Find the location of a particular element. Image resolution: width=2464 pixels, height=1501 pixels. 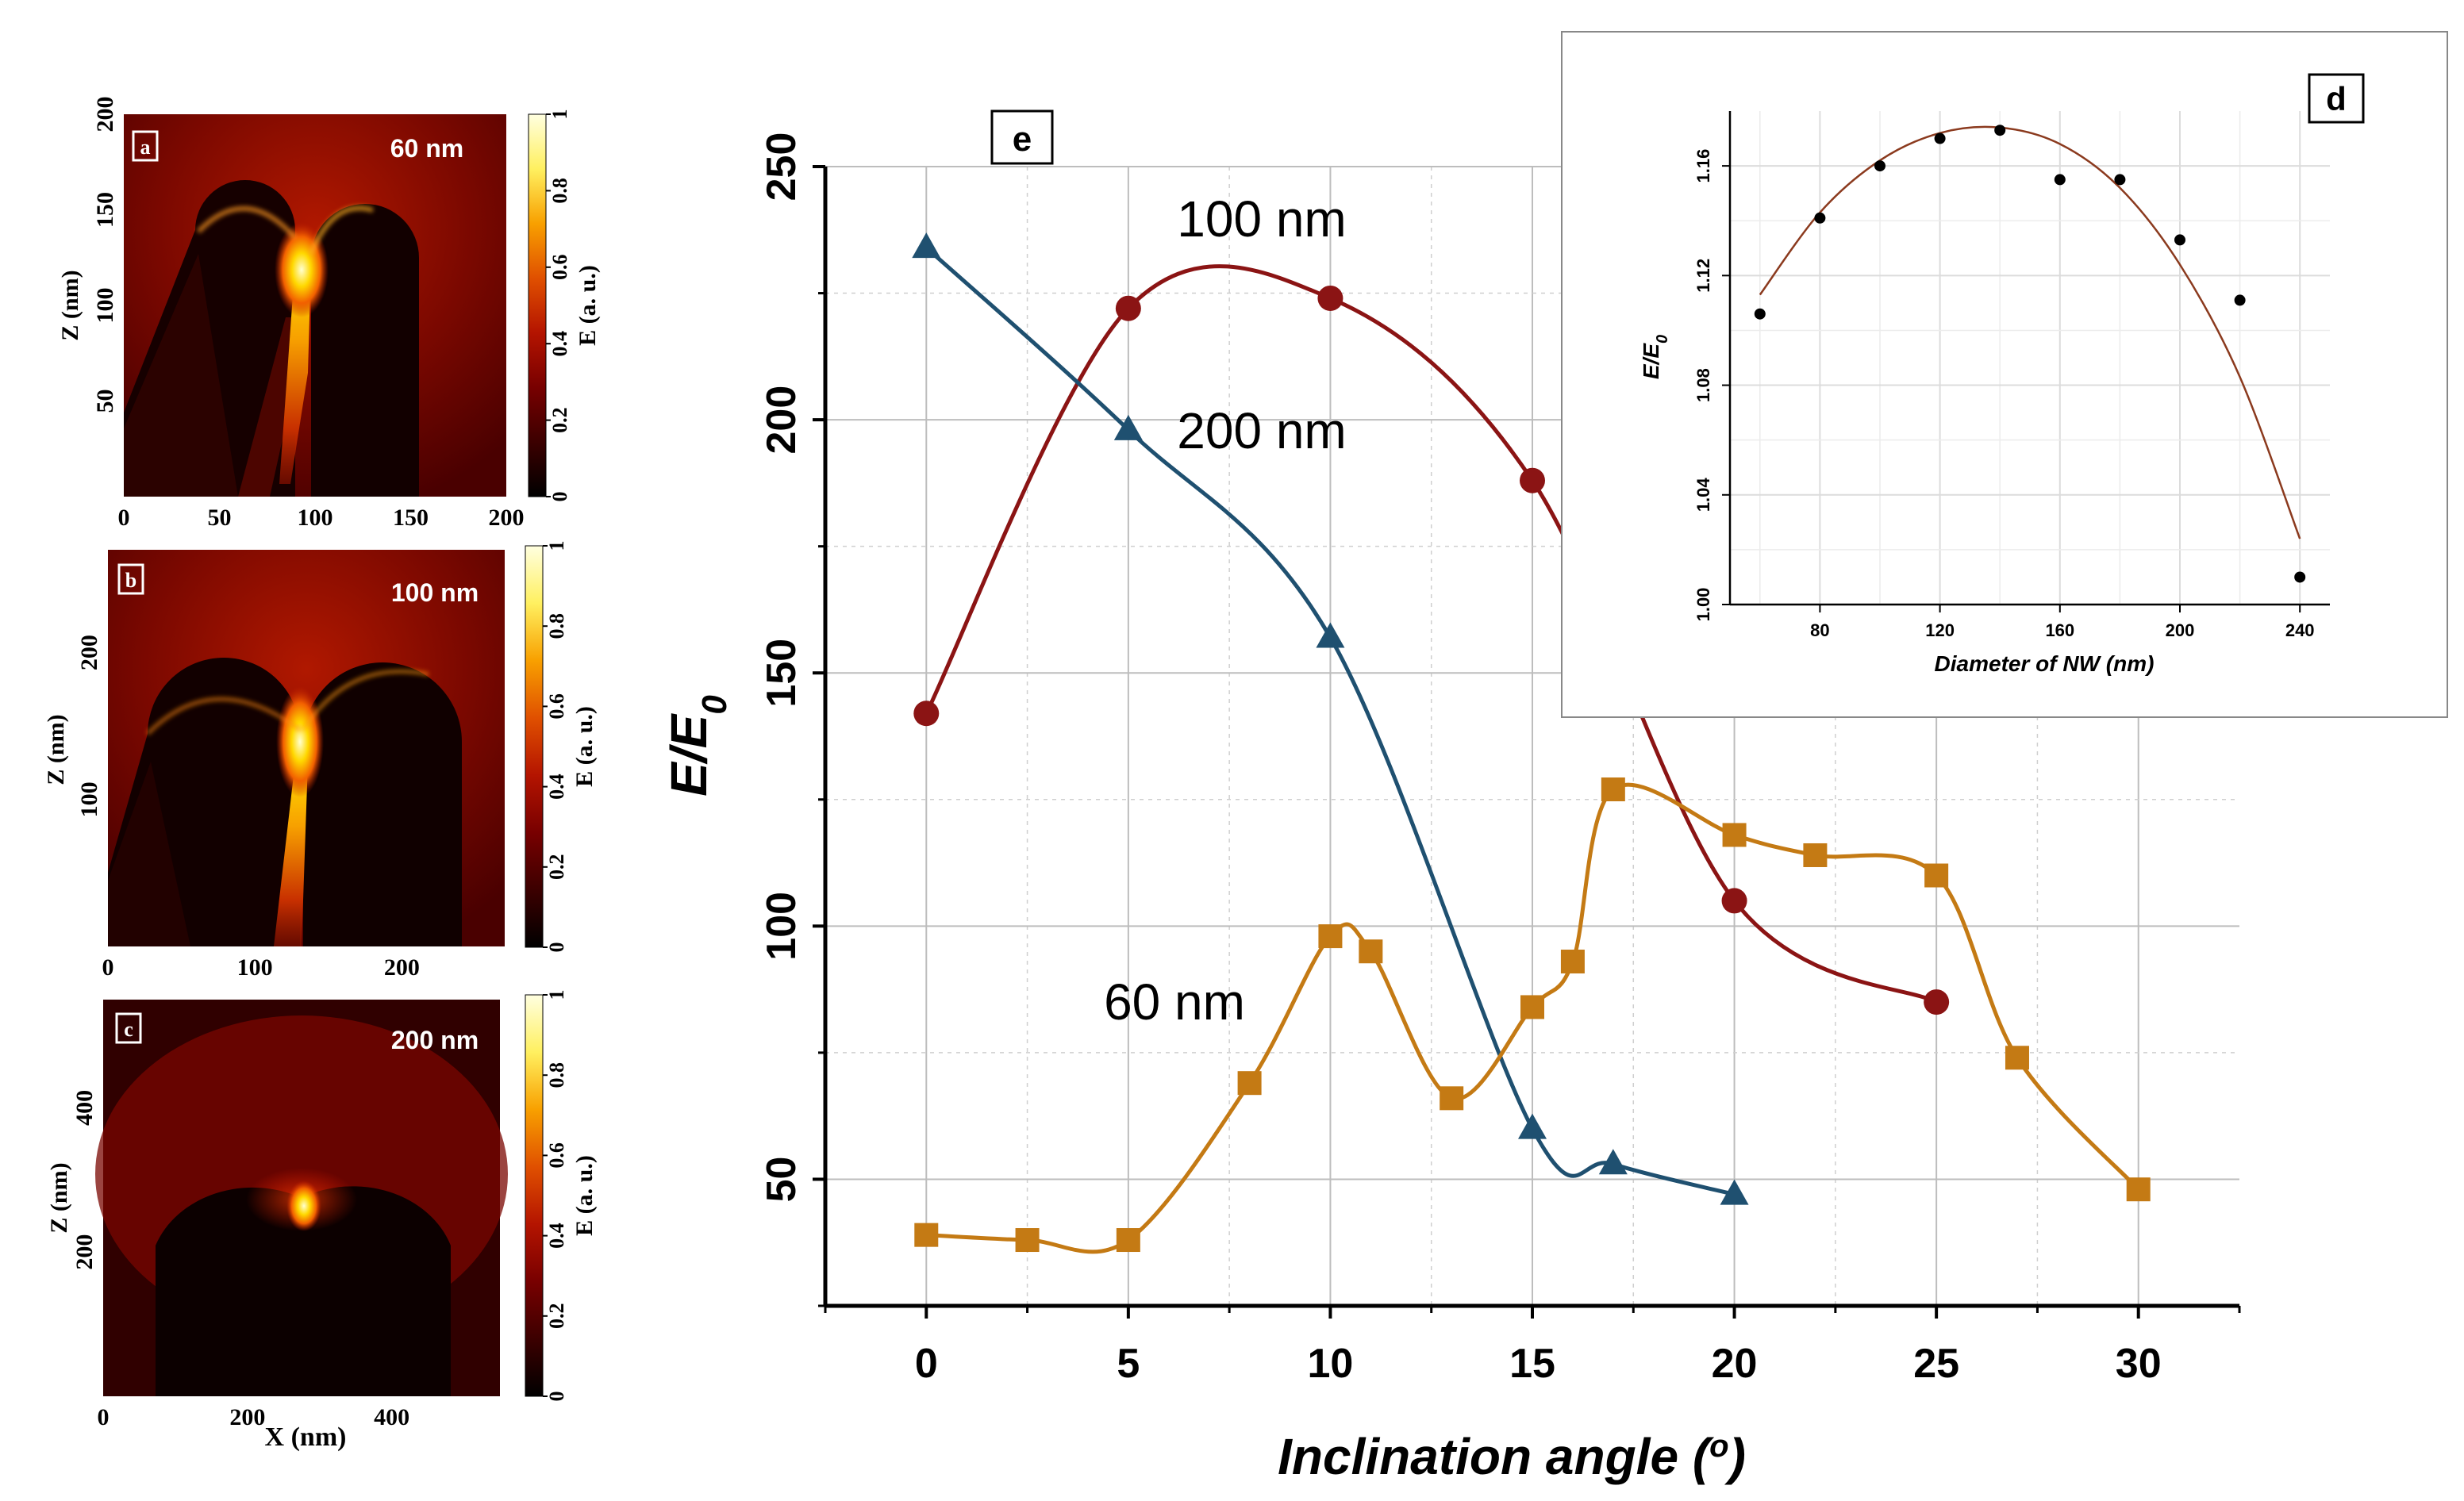

z-tick-labels: 100 200 is located at coordinates (89, 726).